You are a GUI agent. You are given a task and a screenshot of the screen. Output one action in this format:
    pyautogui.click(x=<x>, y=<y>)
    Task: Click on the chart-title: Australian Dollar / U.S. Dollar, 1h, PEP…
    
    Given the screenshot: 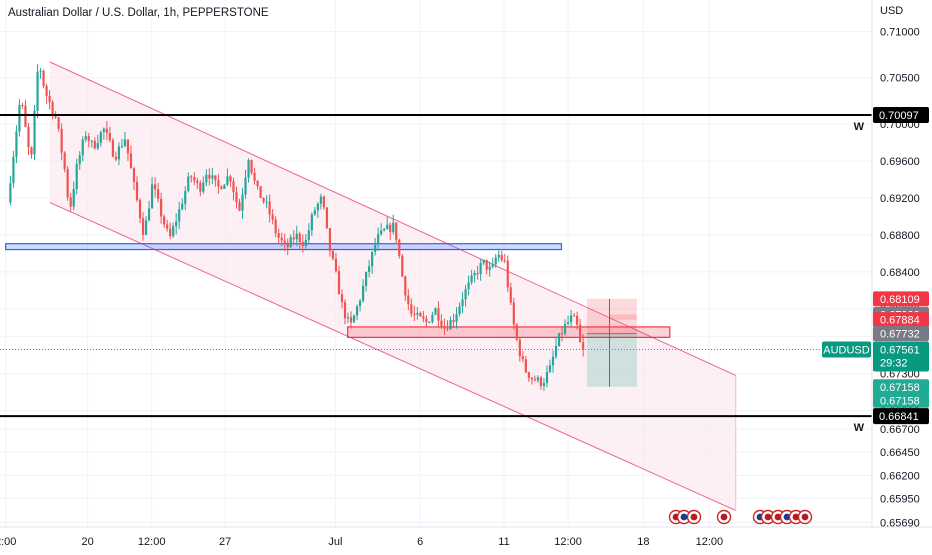 What is the action you would take?
    pyautogui.click(x=138, y=13)
    